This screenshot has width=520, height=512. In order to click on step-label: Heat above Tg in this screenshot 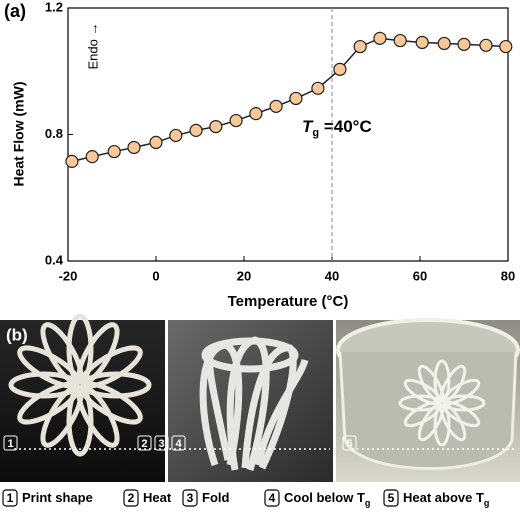, I will do `click(446, 499)`.